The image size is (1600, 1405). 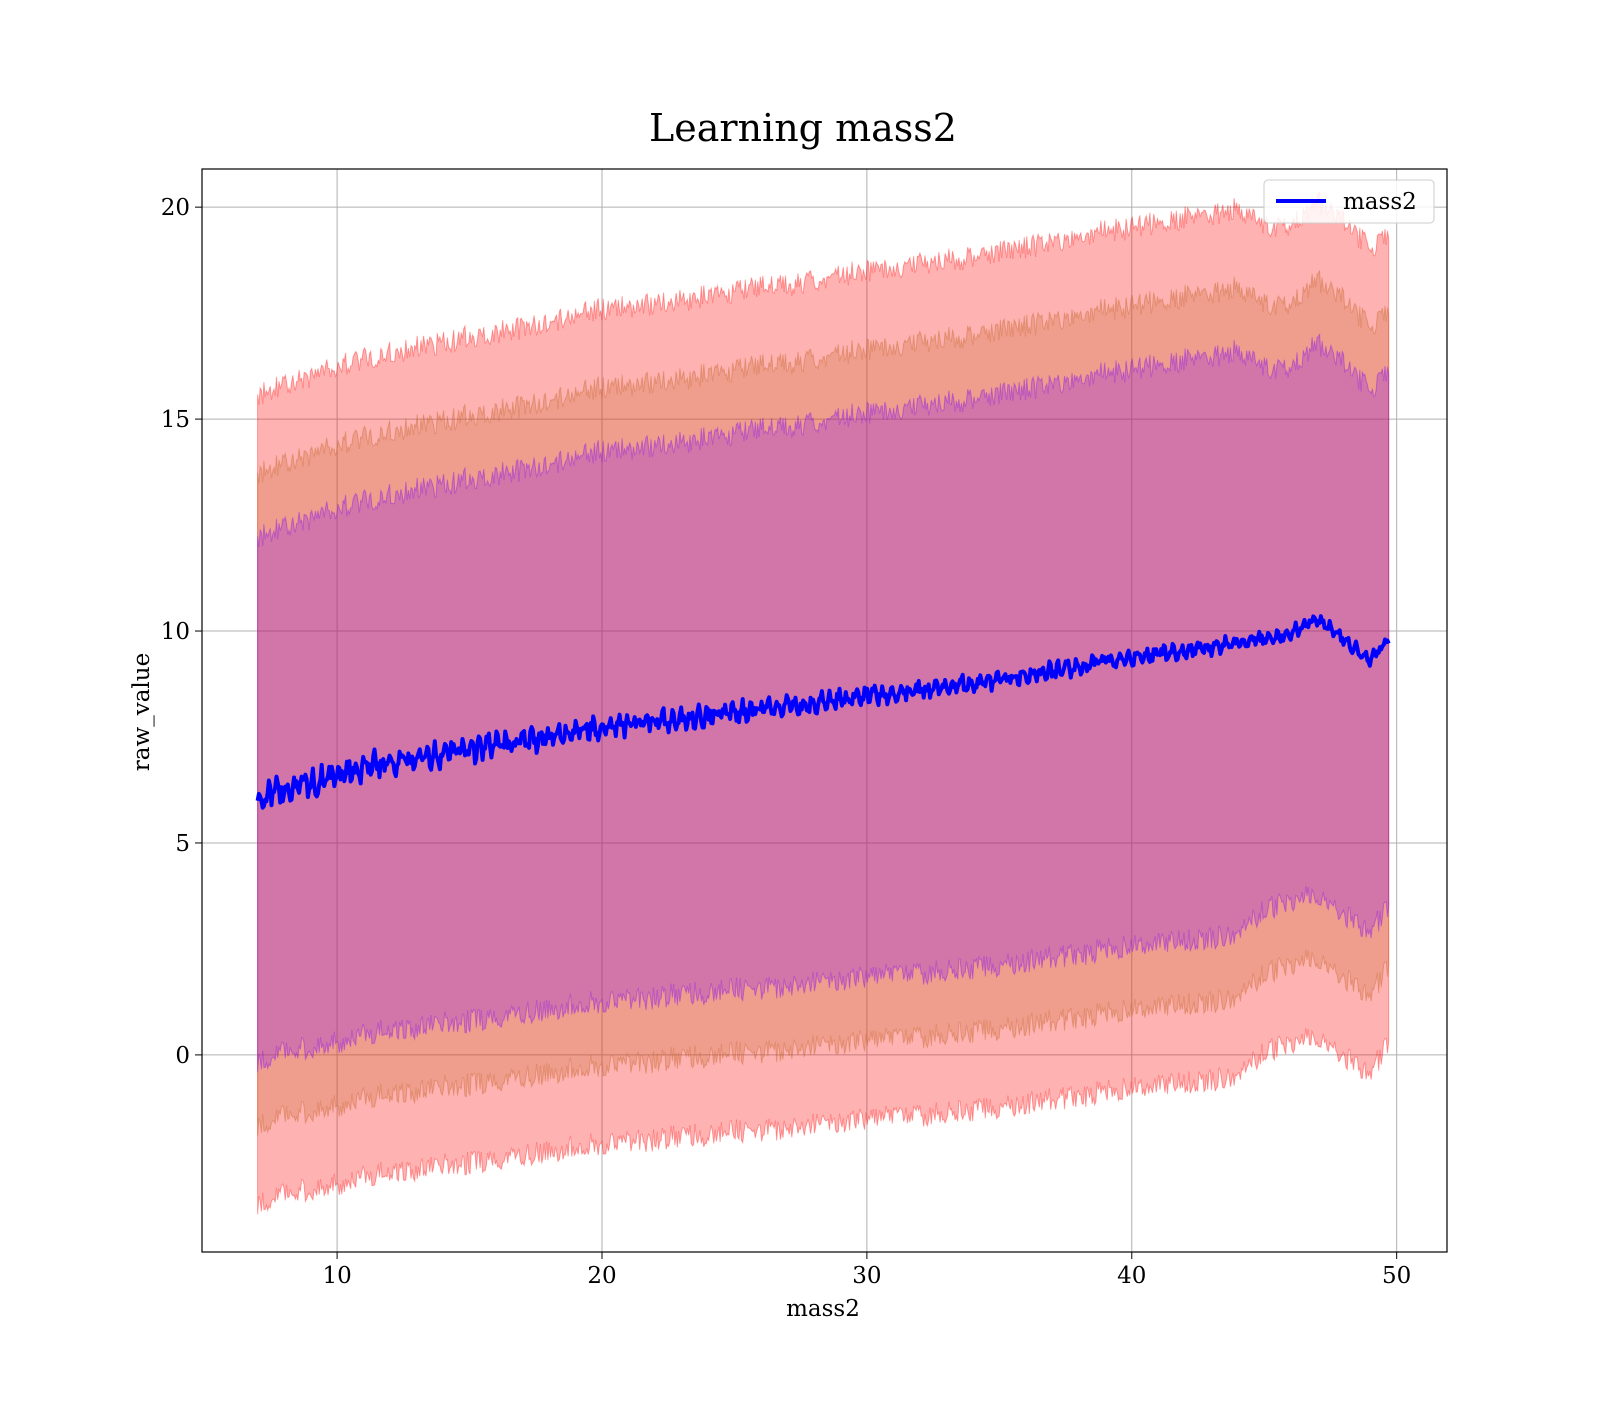 I want to click on y-tick-label: 20, so click(x=175, y=208).